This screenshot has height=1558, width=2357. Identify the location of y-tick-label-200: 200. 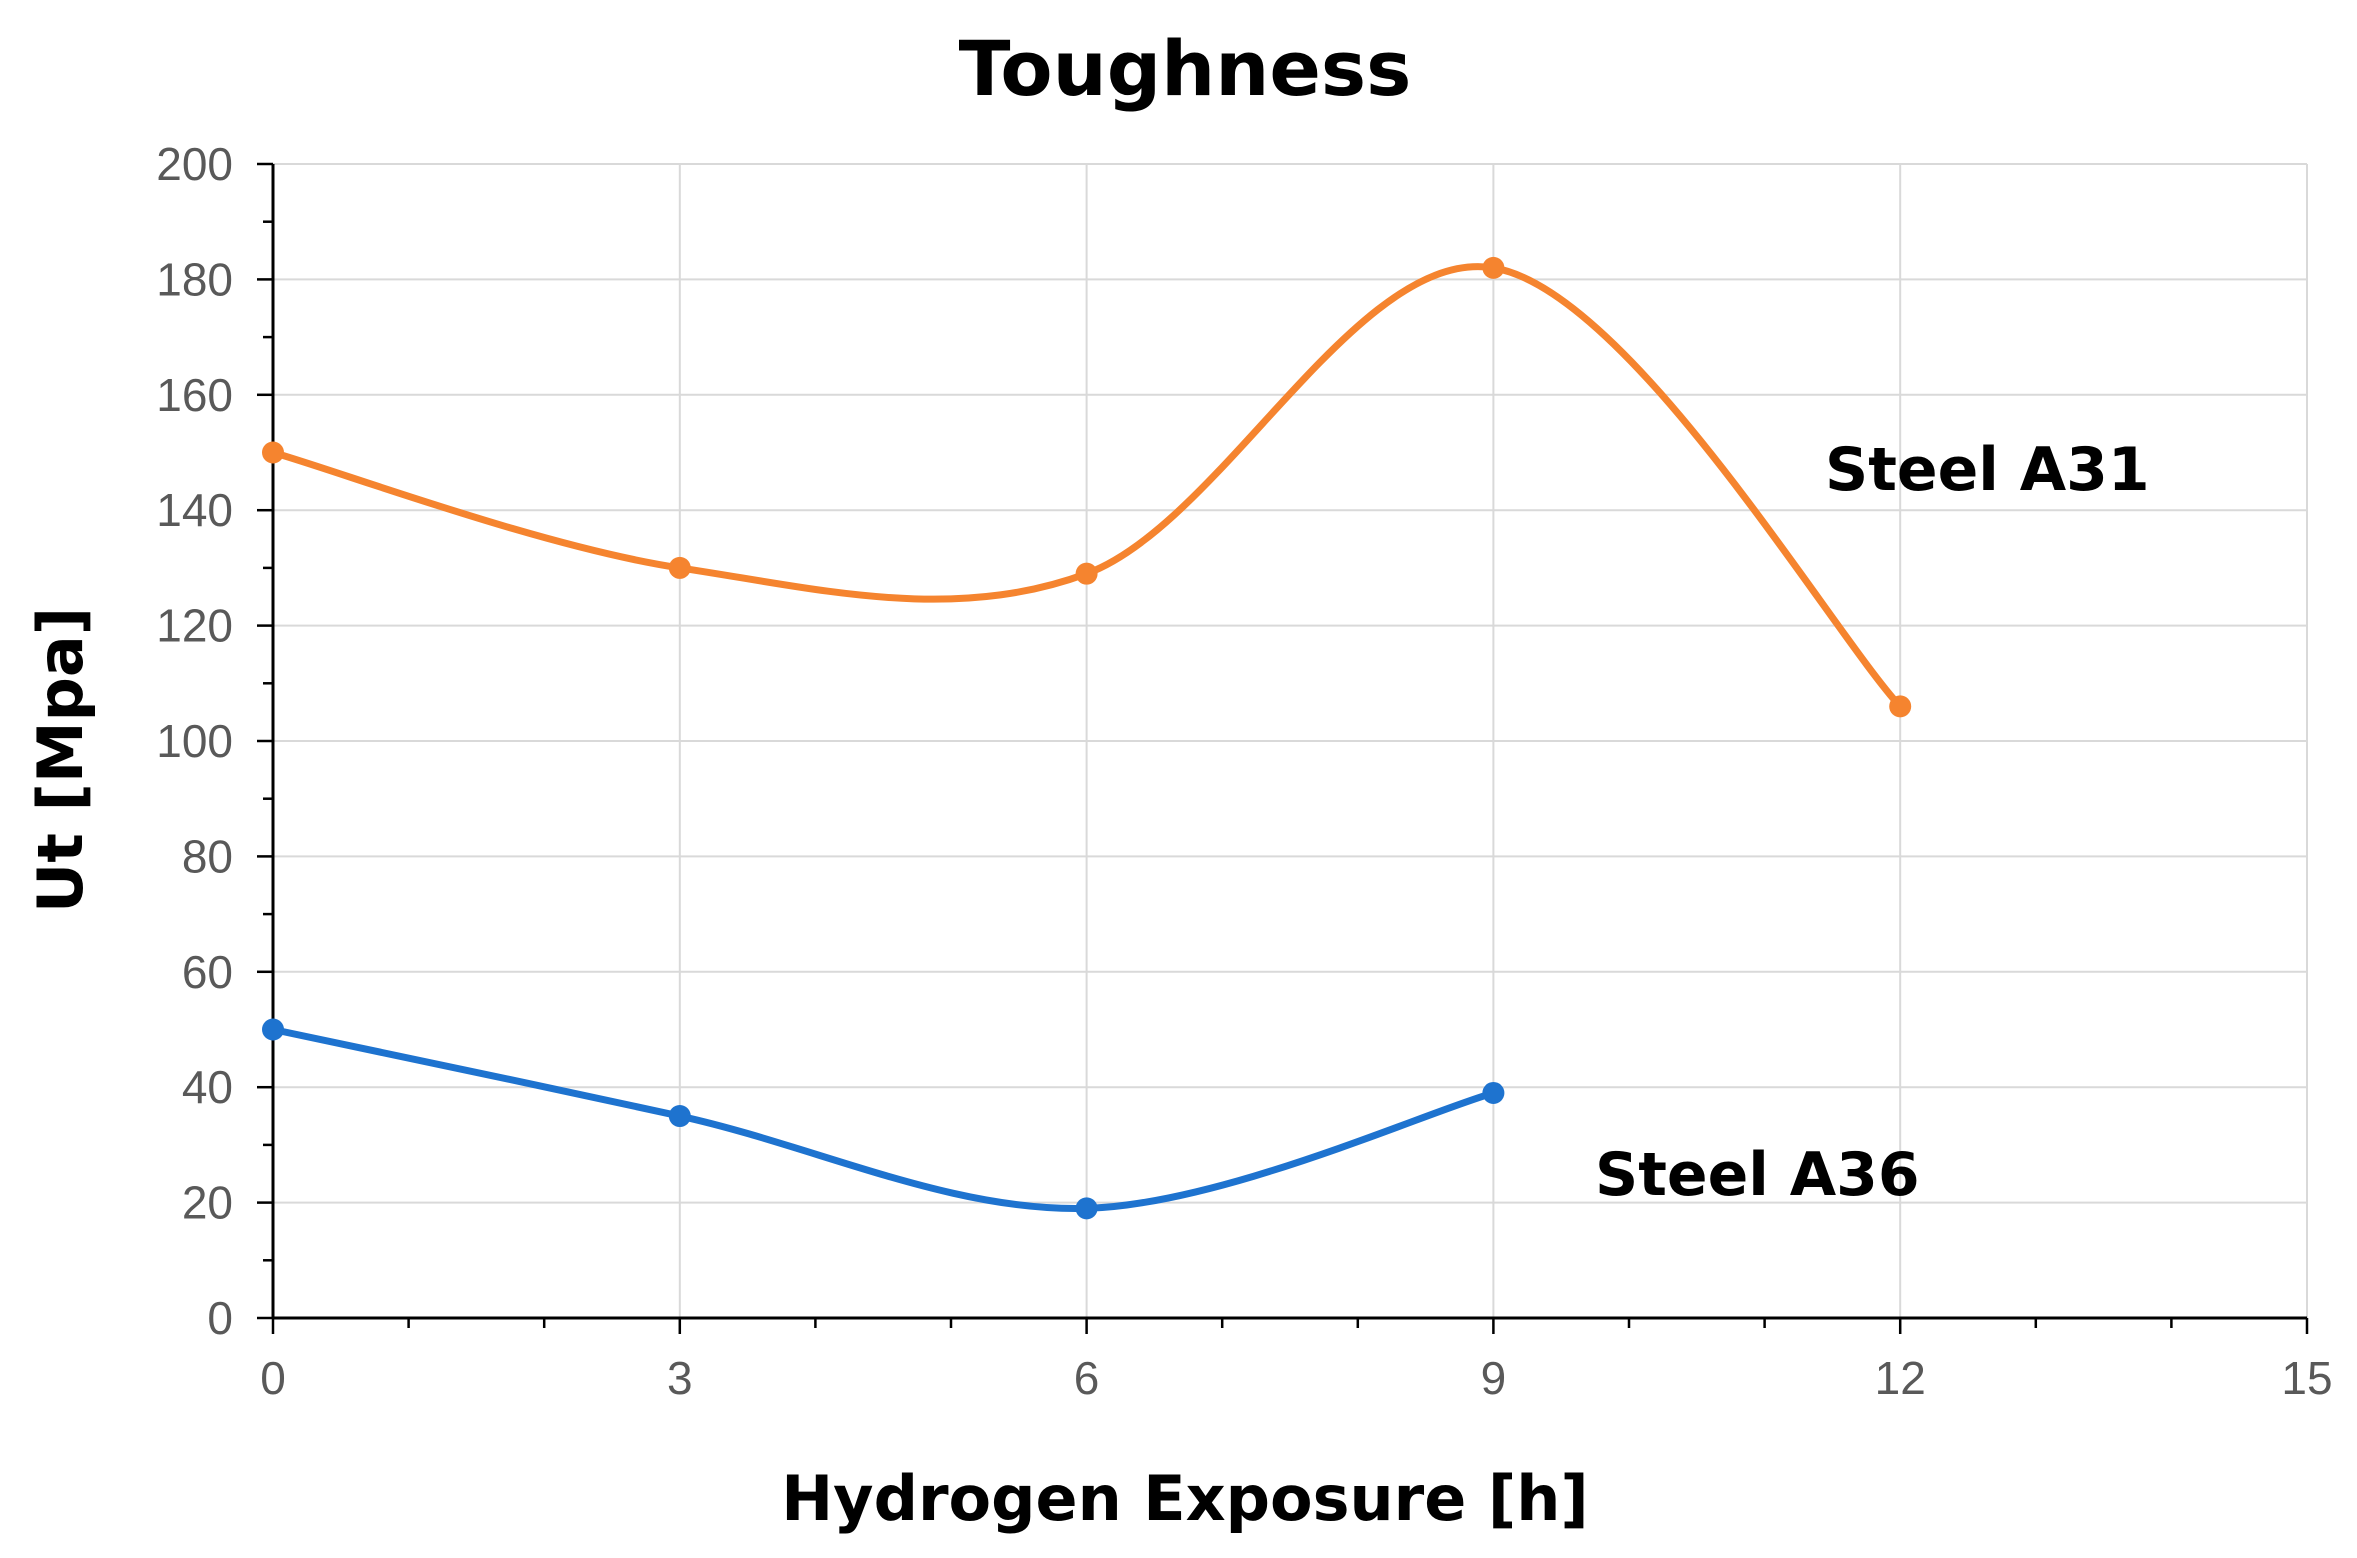
(194, 164).